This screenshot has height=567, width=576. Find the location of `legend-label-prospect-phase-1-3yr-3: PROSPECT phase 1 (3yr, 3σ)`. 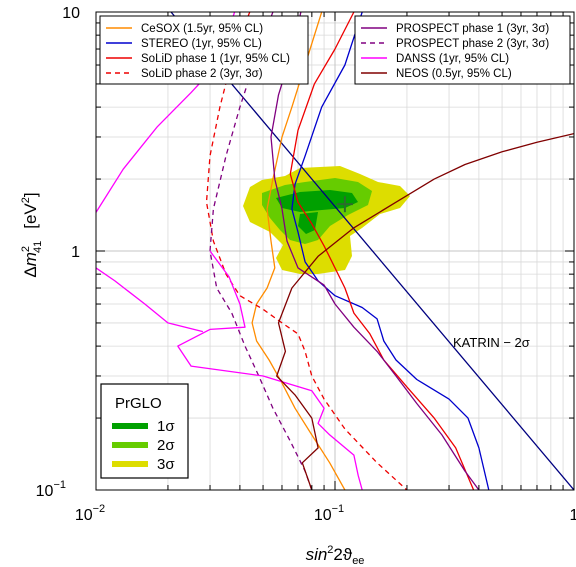

legend-label-prospect-phase-1-3yr-3: PROSPECT phase 1 (3yr, 3σ) is located at coordinates (472, 29).